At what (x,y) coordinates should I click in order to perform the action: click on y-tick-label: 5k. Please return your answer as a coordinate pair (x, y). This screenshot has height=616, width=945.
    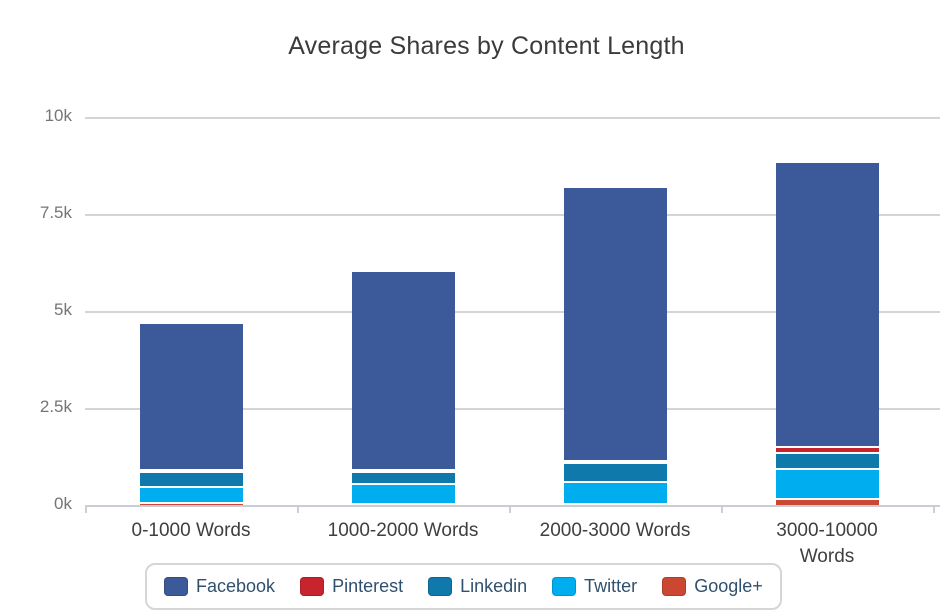
    Looking at the image, I should click on (63, 309).